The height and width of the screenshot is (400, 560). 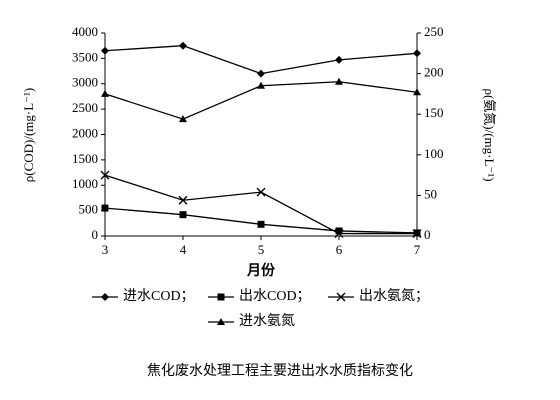 I want to click on x-axis-label: 月份, so click(x=261, y=270).